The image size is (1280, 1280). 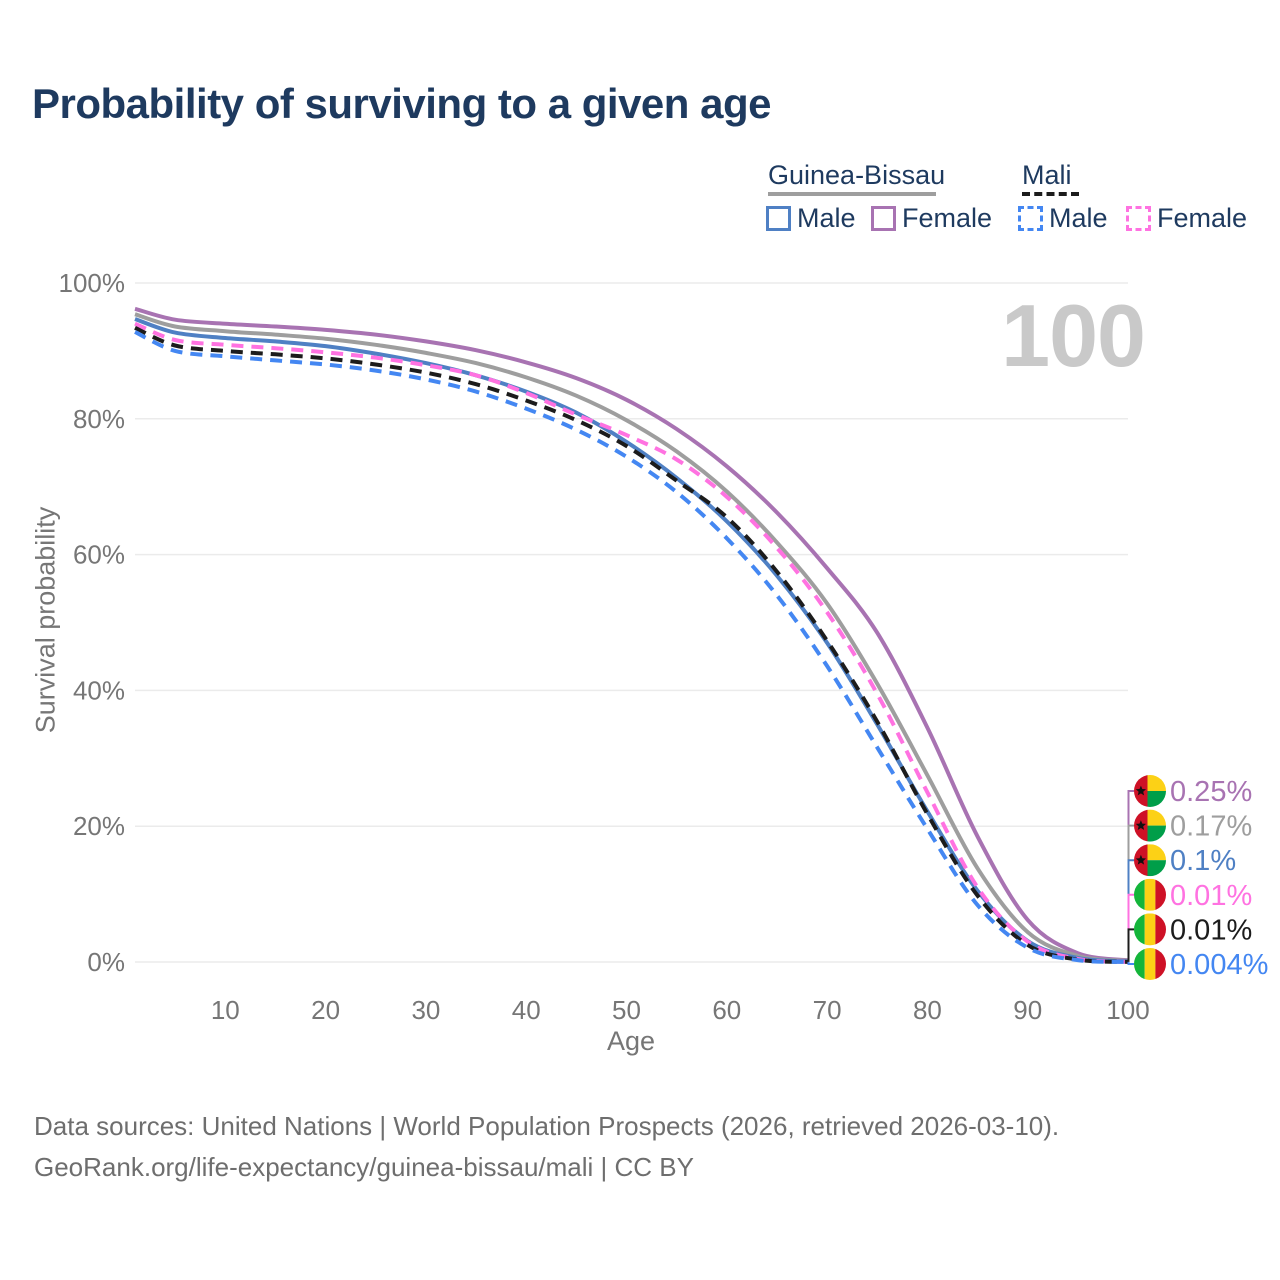 What do you see at coordinates (92, 283) in the screenshot?
I see `y-tick-label: 100%` at bounding box center [92, 283].